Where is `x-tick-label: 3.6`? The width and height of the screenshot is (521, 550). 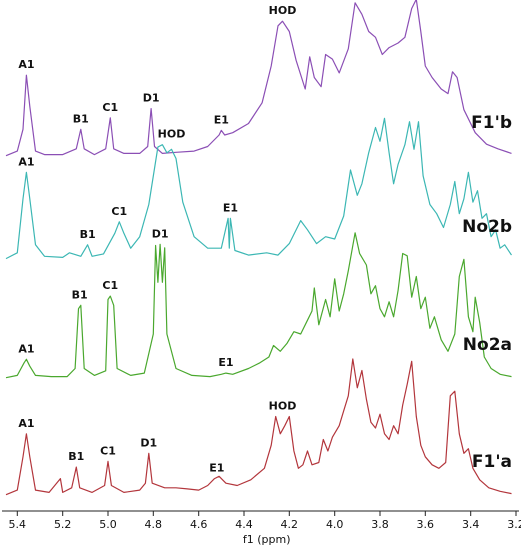 x-tick-label: 3.6 is located at coordinates (426, 524).